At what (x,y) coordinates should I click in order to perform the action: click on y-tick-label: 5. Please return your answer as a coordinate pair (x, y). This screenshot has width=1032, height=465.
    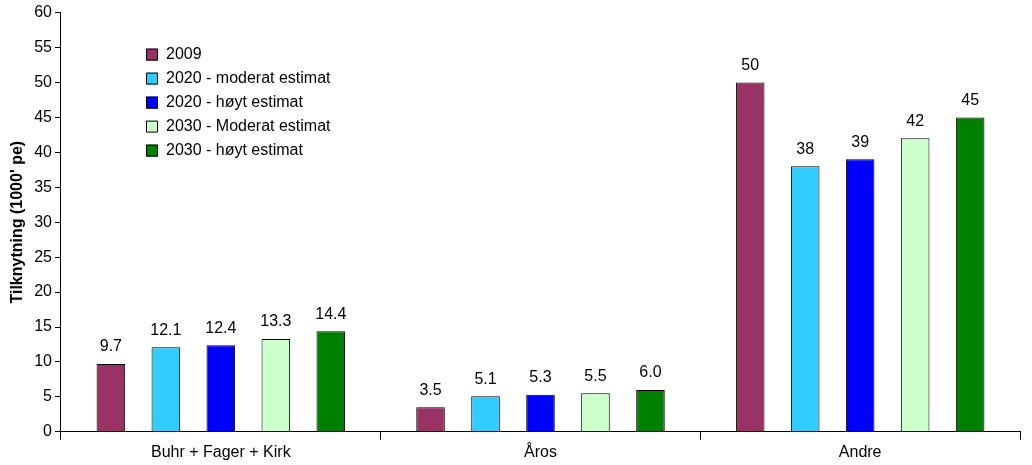
    Looking at the image, I should click on (48, 396).